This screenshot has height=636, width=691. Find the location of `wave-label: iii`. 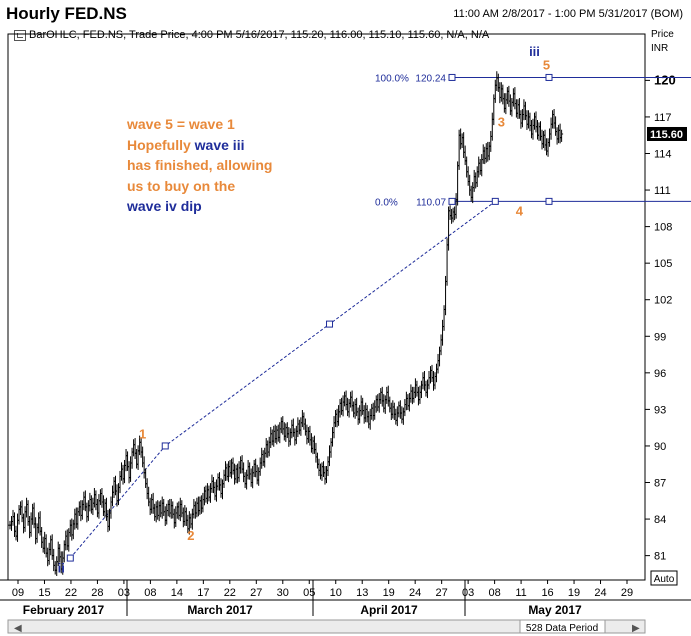

wave-label: iii is located at coordinates (534, 51).